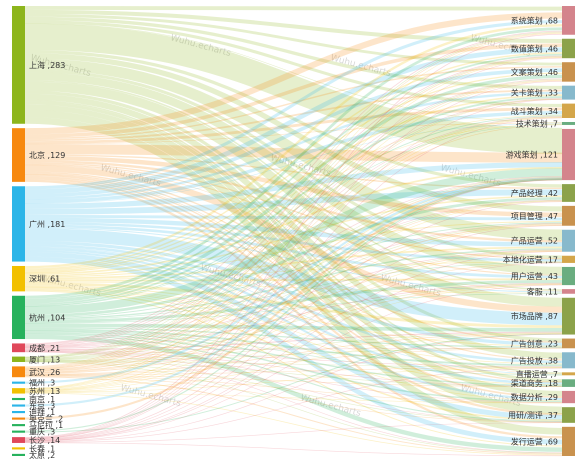 The width and height of the screenshot is (588, 462). What do you see at coordinates (18, 405) in the screenshot?
I see `source-node-东京` at bounding box center [18, 405].